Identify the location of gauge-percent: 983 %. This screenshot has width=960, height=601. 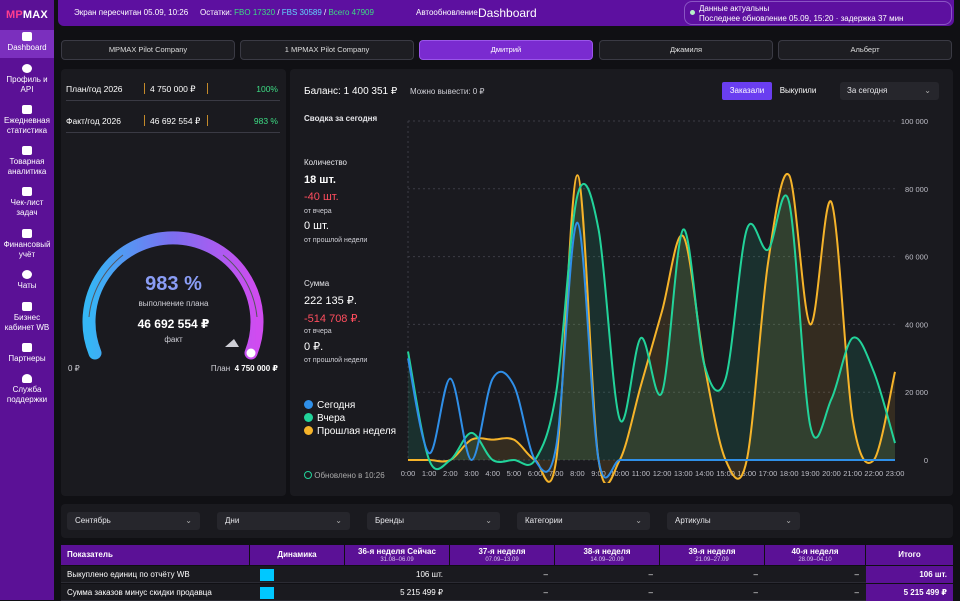
(173, 284).